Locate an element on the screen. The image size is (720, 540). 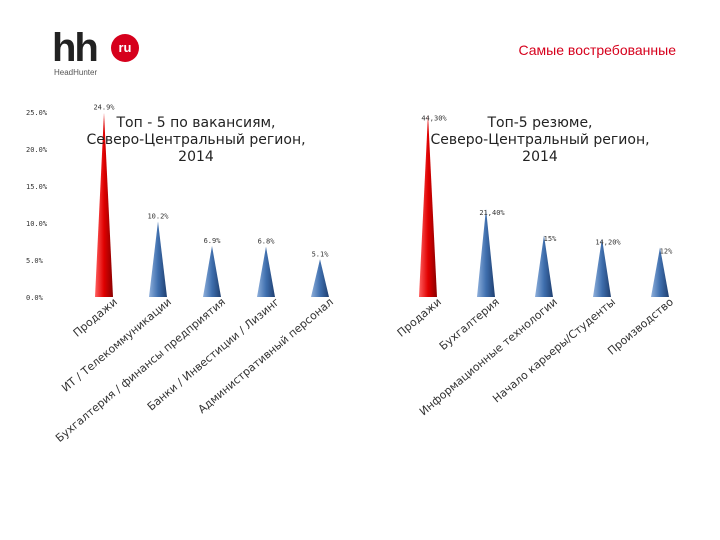
logo-subtitle: HeadHunter is located at coordinates (76, 72).